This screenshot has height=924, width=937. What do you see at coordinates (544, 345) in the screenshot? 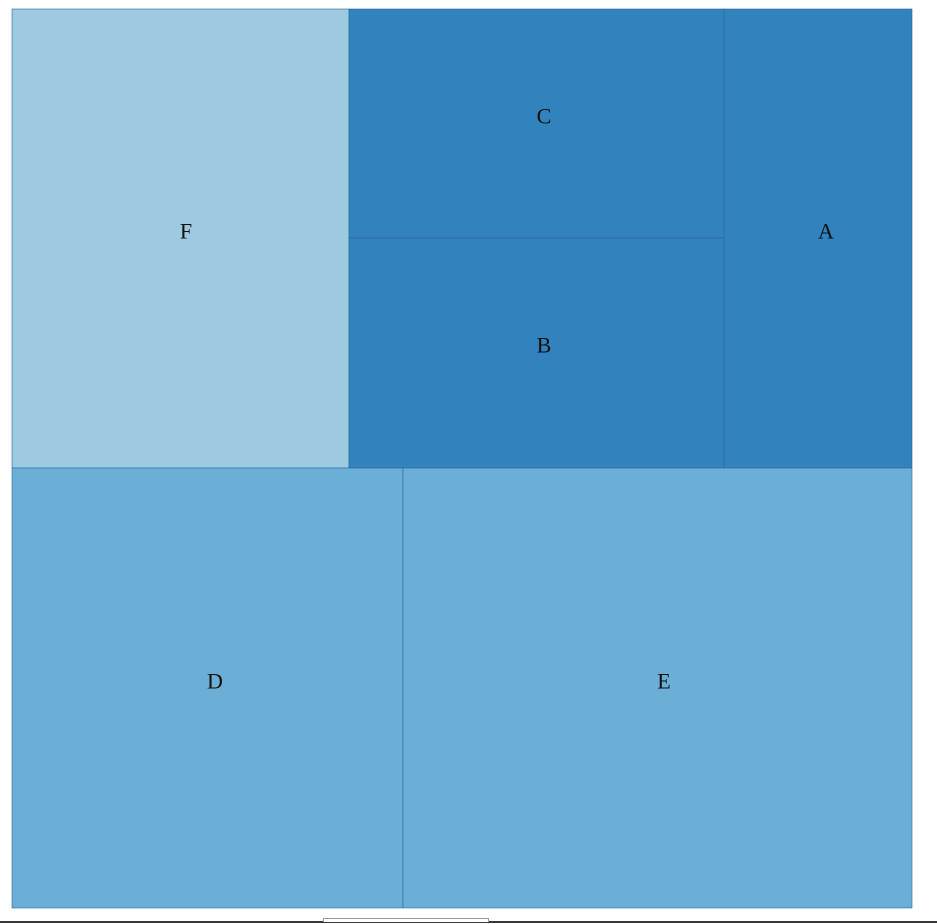
I see `treemap-label-b: B` at bounding box center [544, 345].